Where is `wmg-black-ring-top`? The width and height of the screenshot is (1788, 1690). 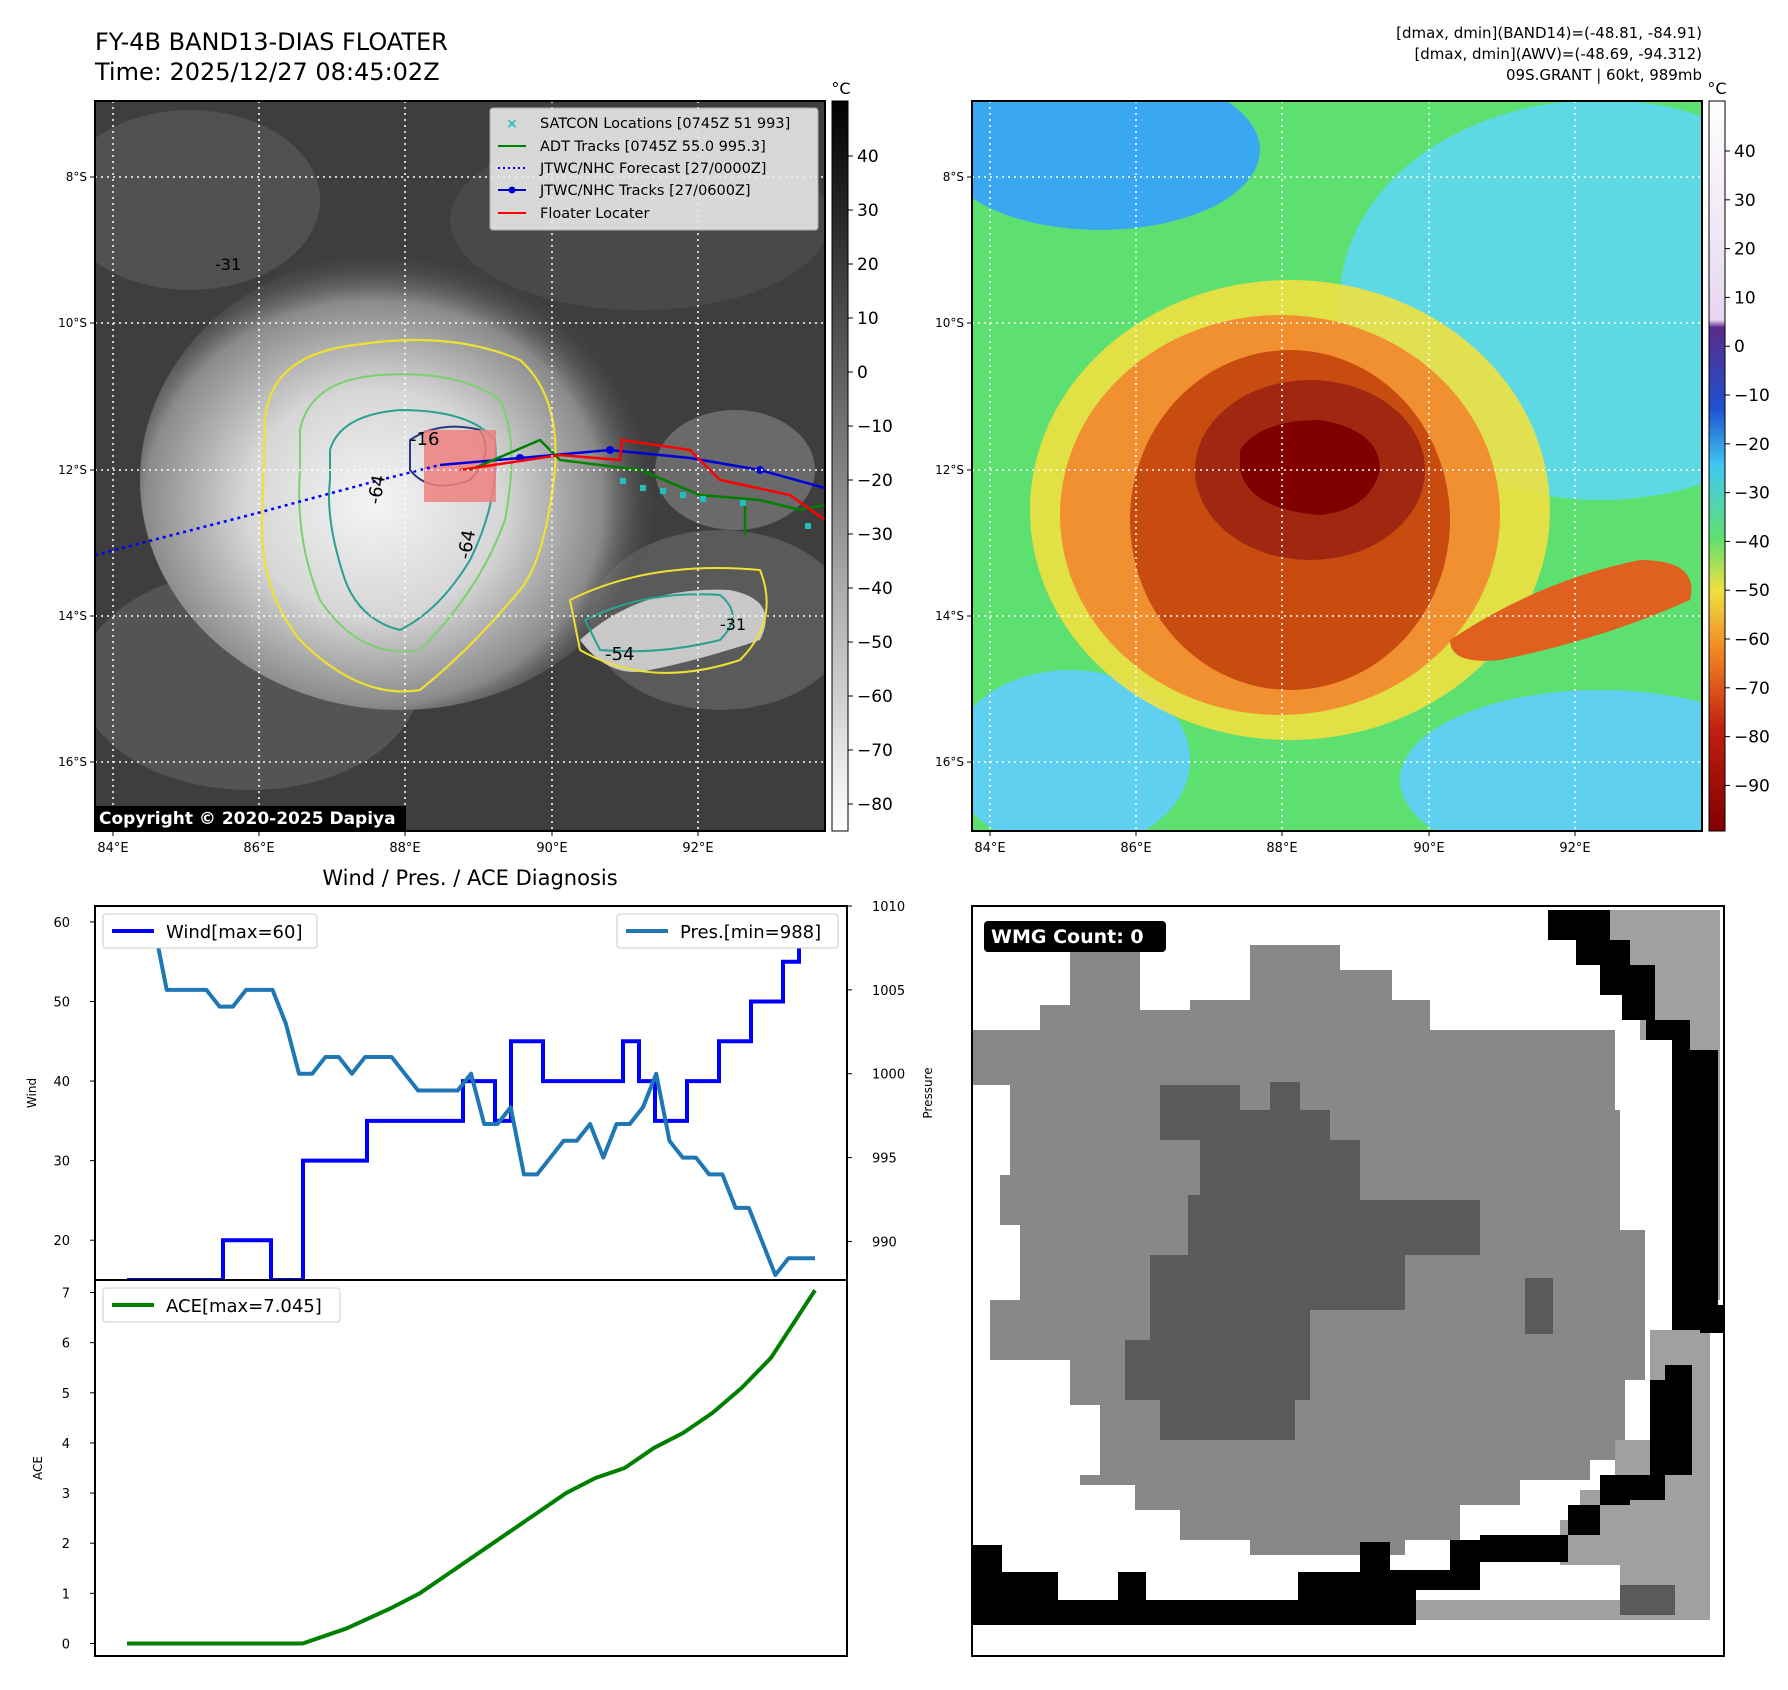
wmg-black-ring-top is located at coordinates (1633, 1120).